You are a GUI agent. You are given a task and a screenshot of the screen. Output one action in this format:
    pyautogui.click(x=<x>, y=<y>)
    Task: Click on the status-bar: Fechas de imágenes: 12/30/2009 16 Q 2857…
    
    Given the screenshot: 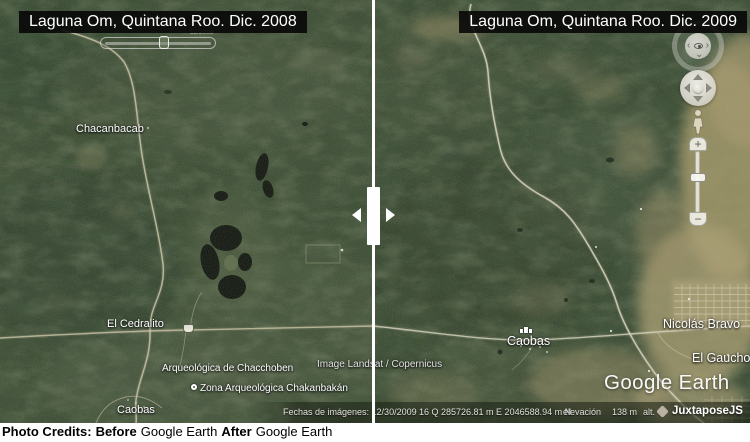 What is the action you would take?
    pyautogui.click(x=501, y=412)
    